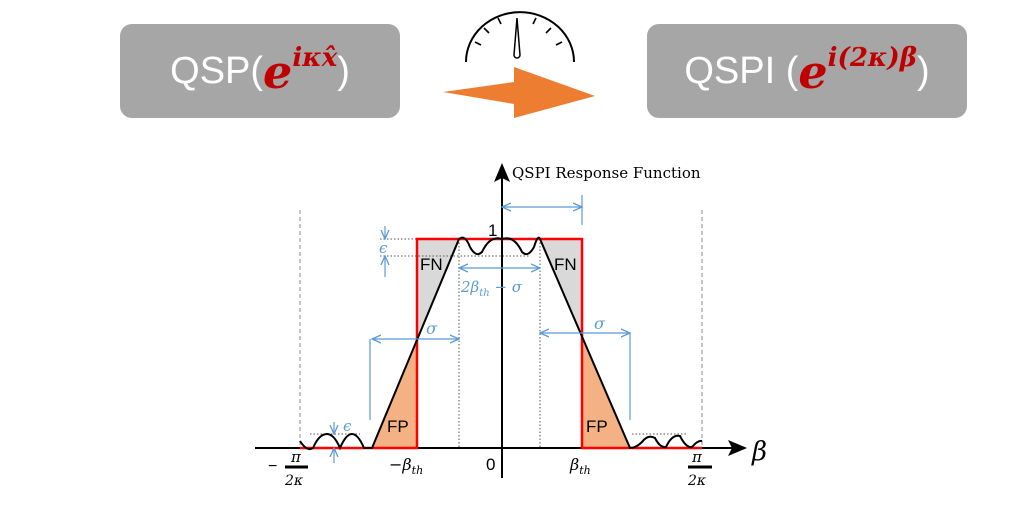 The image size is (1024, 512). Describe the element at coordinates (432, 328) in the screenshot. I see `sigma-label-left: σ` at that location.